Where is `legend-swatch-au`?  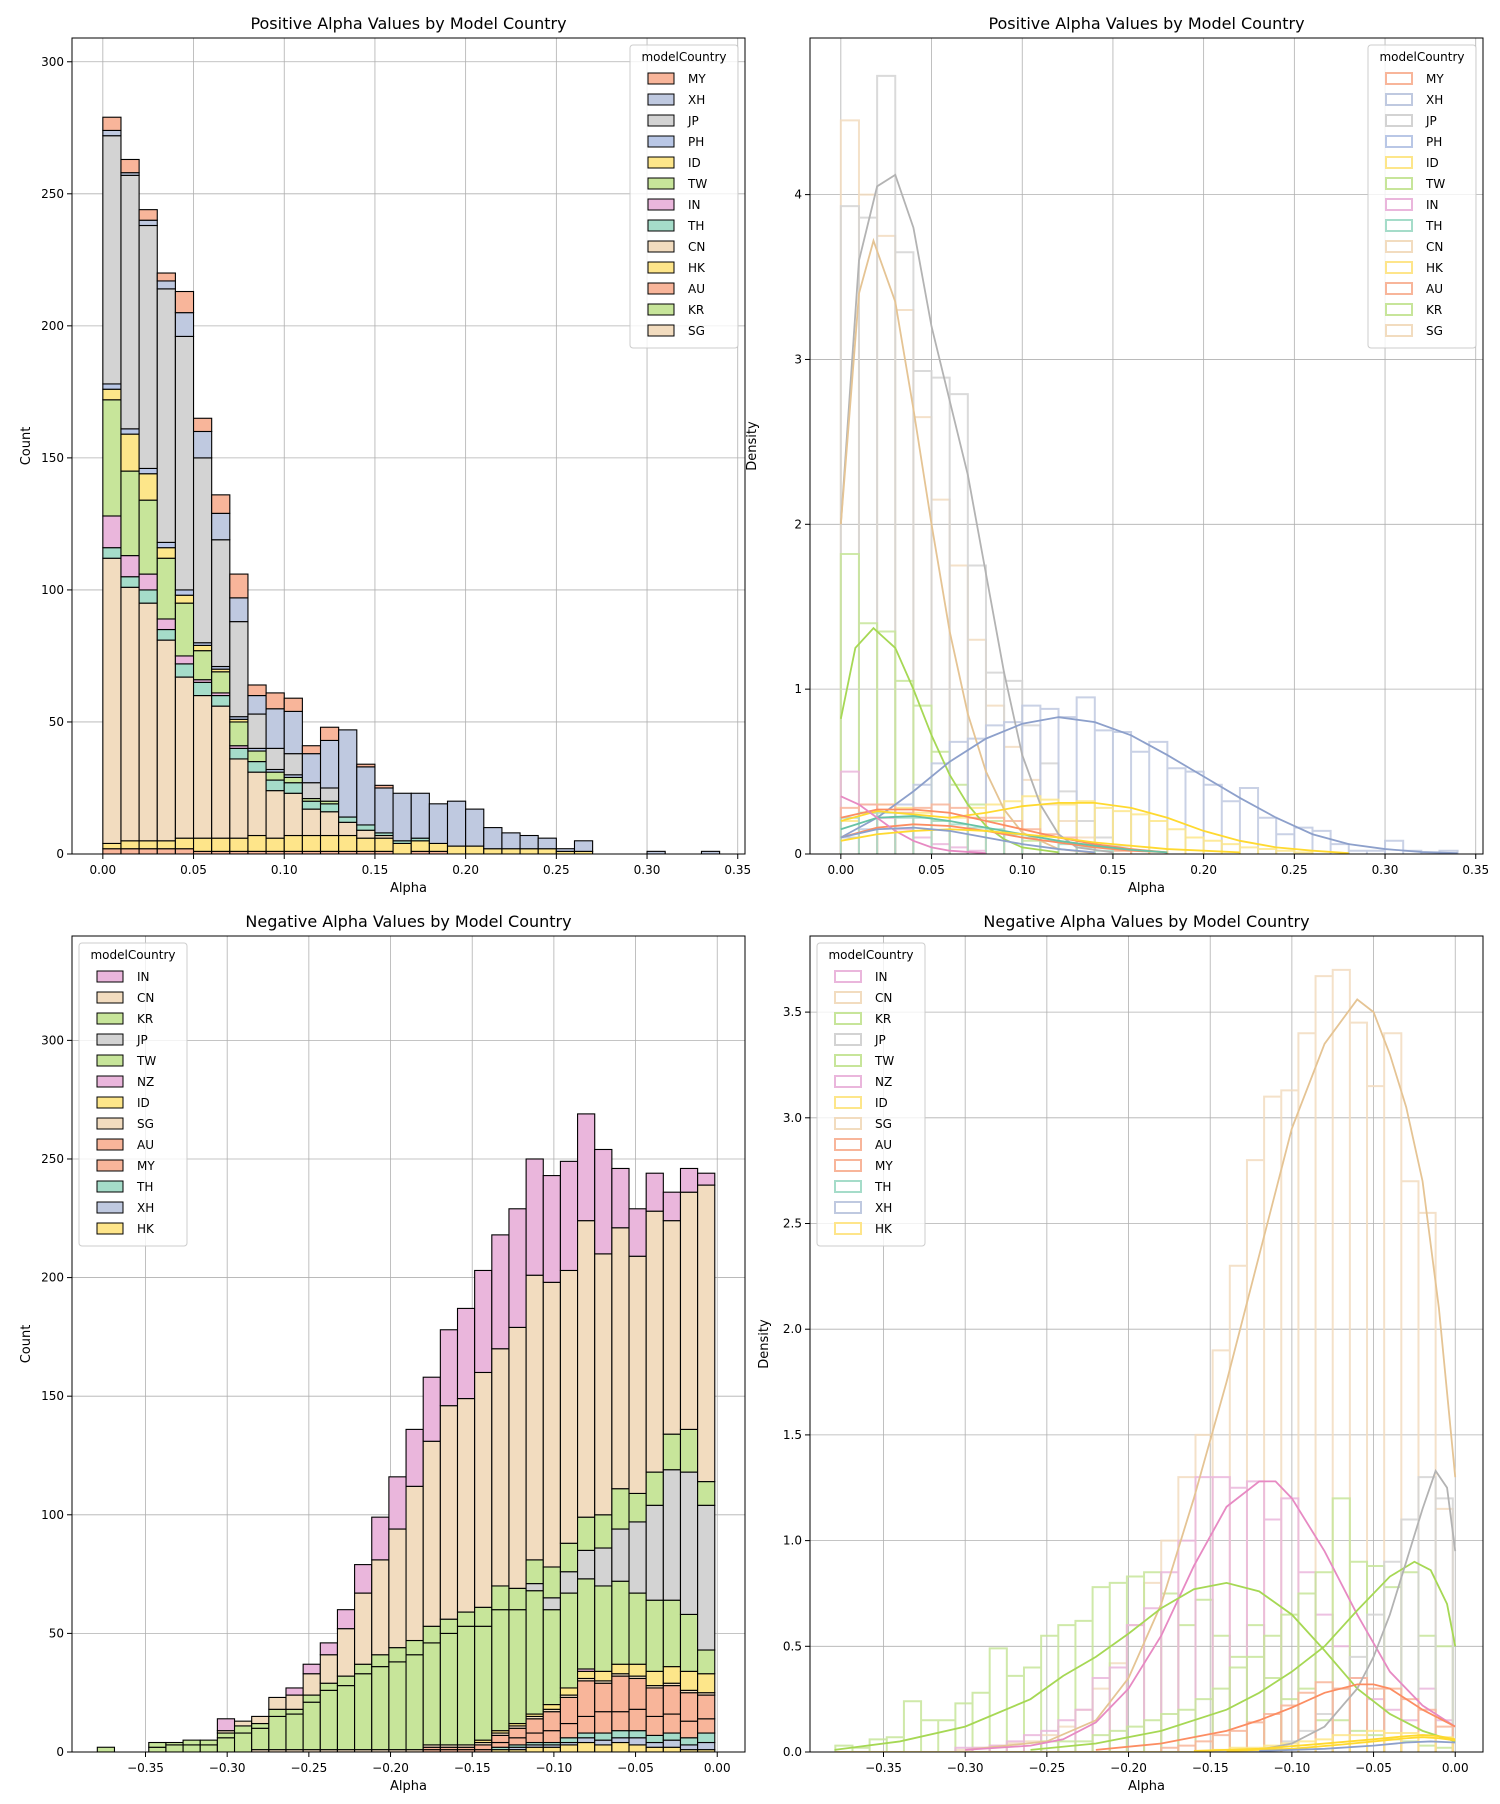
legend-swatch-au is located at coordinates (110, 1144).